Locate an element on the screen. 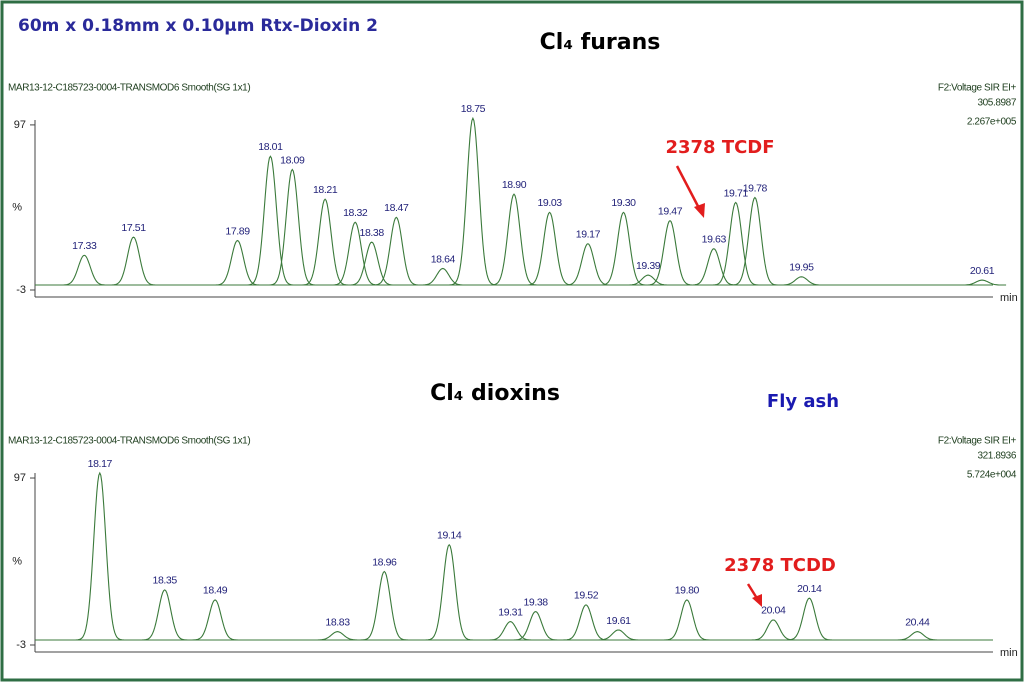  header-right: 5.724e+004 is located at coordinates (992, 475).